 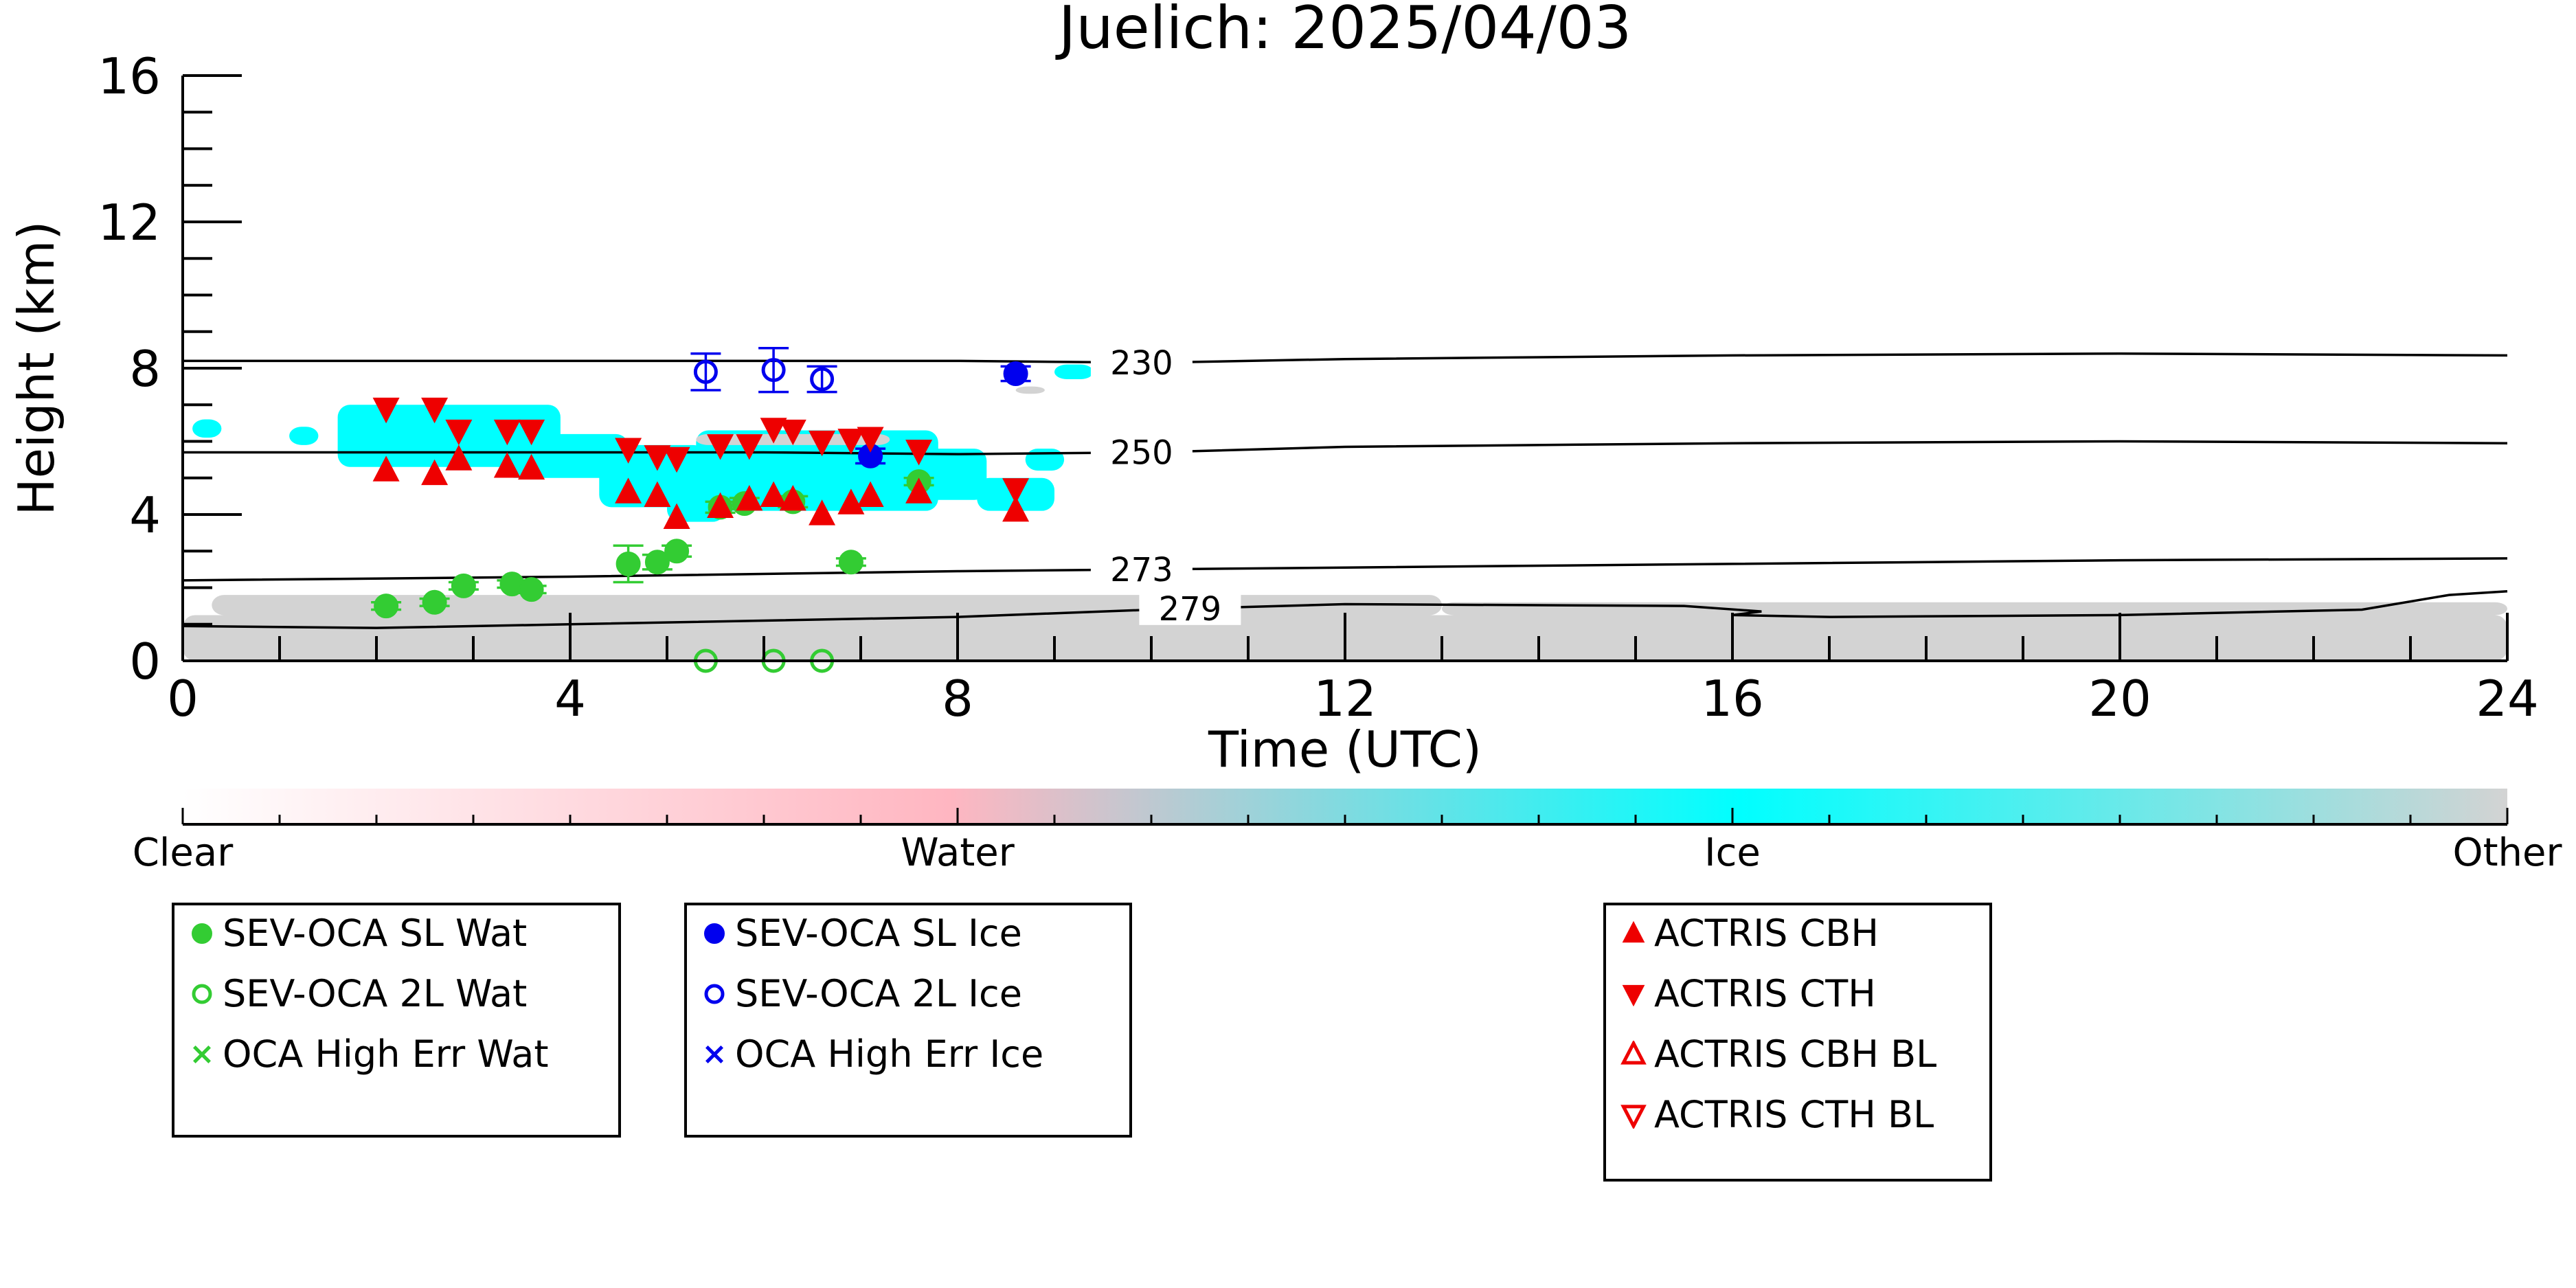 I want to click on legend-label: ACTRIS CBH BL, so click(x=1795, y=1054).